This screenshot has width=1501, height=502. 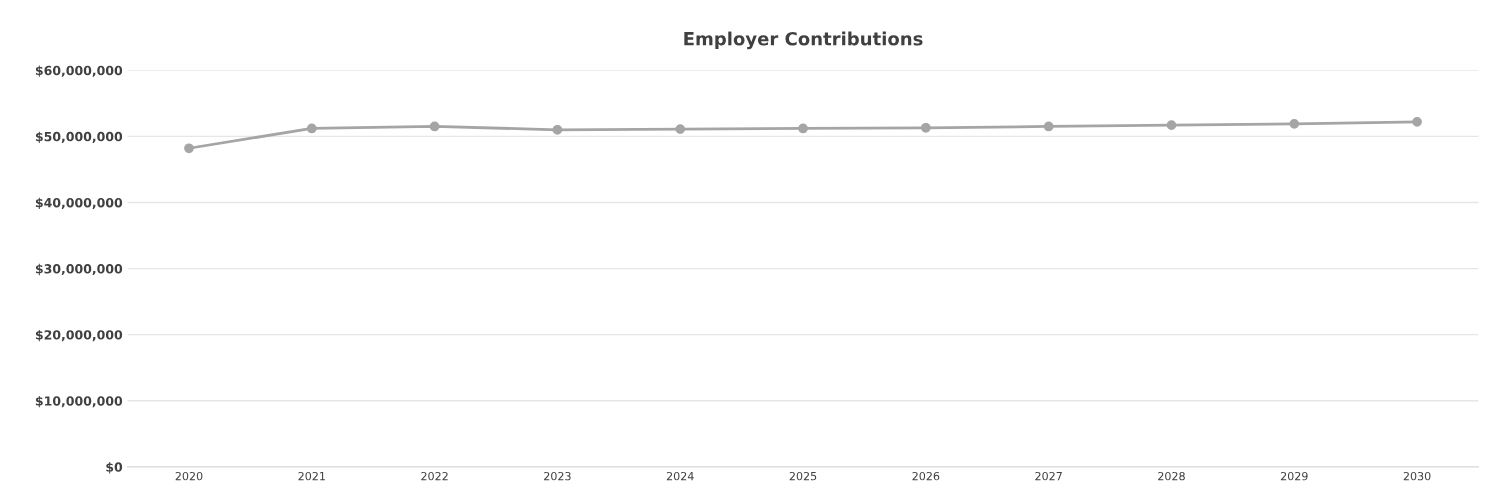 What do you see at coordinates (189, 476) in the screenshot?
I see `x-tick-label: 2020` at bounding box center [189, 476].